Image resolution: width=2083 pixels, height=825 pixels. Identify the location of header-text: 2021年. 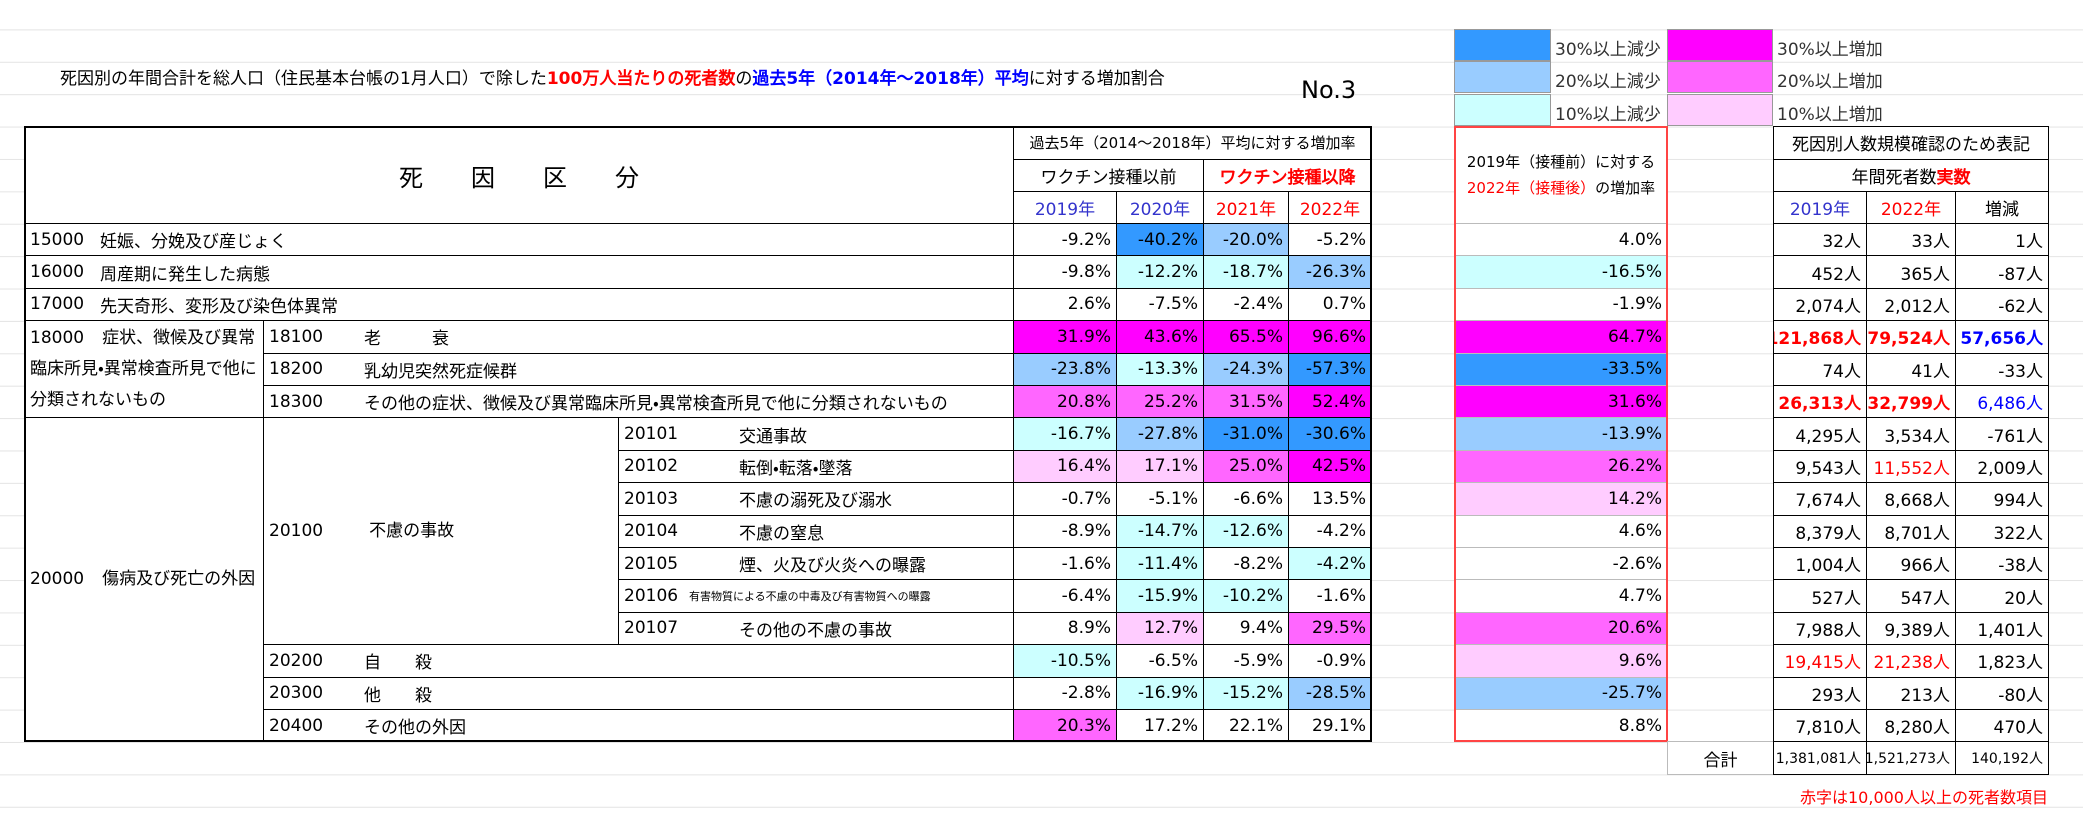
(1246, 210).